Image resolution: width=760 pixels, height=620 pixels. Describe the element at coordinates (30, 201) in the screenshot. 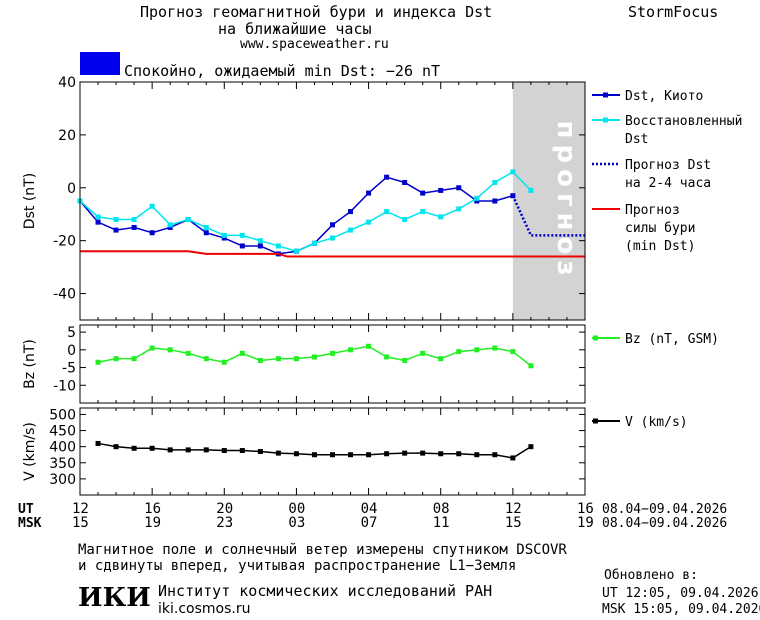

I see `y-axis-label: Dst (nT)` at that location.